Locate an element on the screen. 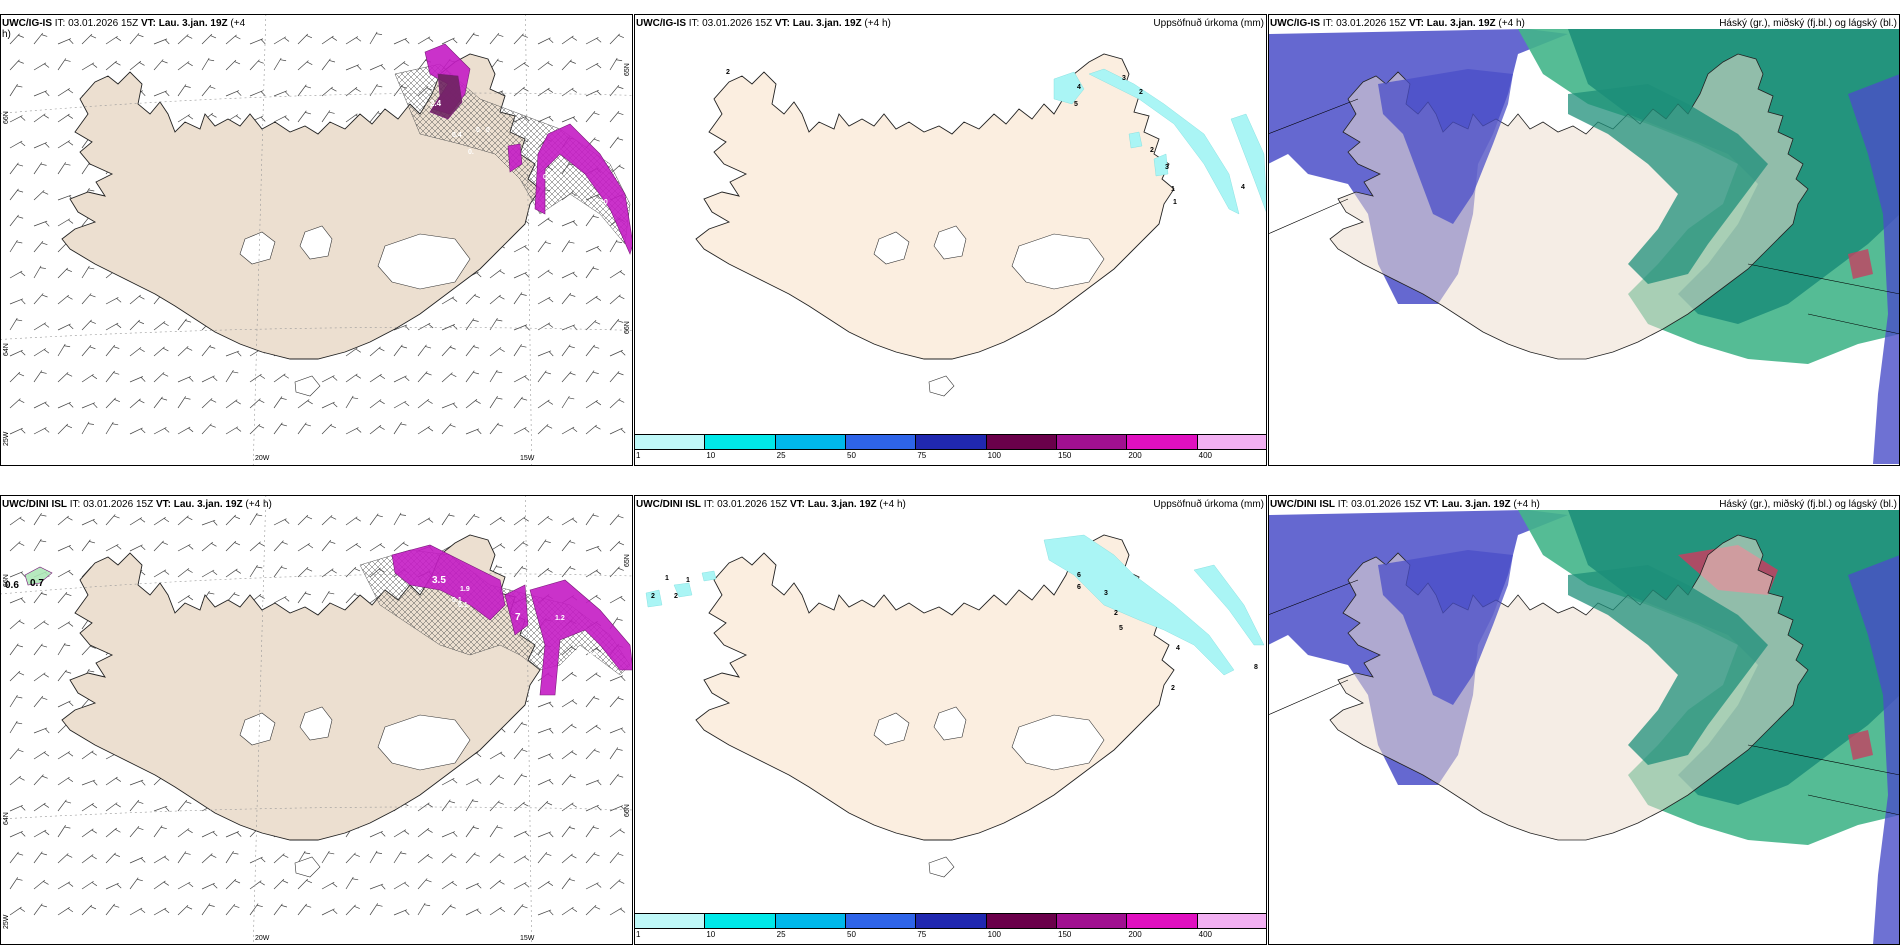 Image resolution: width=1900 pixels, height=950 pixels. gust-value-label: 3.5 is located at coordinates (439, 580).